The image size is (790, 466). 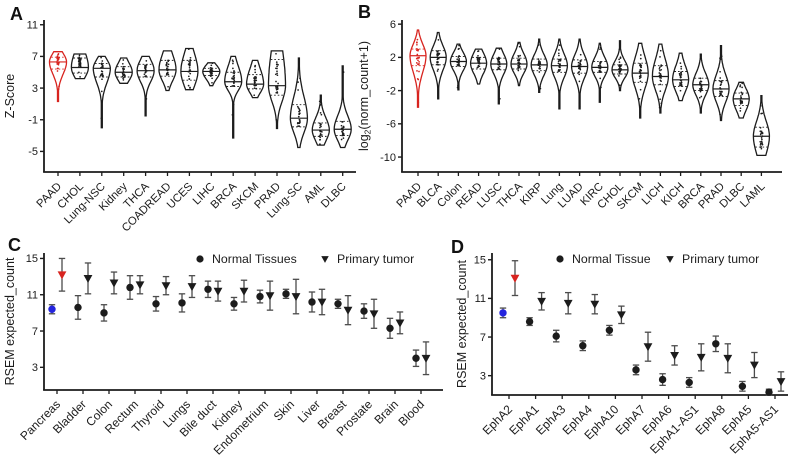 I want to click on legend-normal-label: Normal Tissue, so click(x=611, y=259).